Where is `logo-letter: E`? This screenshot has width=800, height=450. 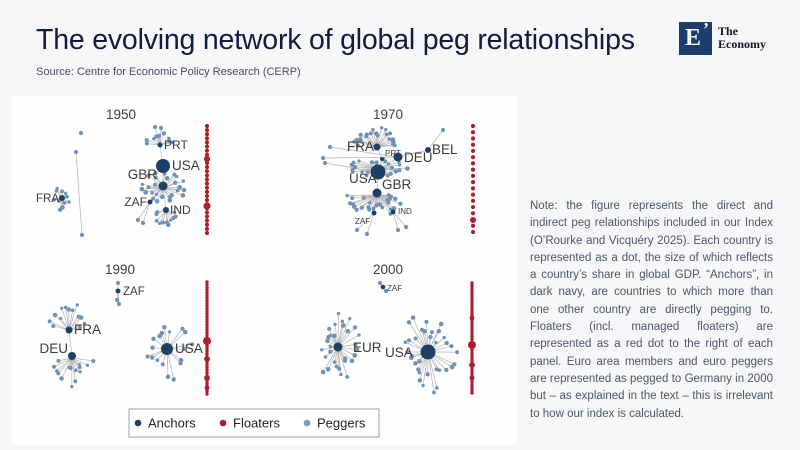
logo-letter: E is located at coordinates (693, 38).